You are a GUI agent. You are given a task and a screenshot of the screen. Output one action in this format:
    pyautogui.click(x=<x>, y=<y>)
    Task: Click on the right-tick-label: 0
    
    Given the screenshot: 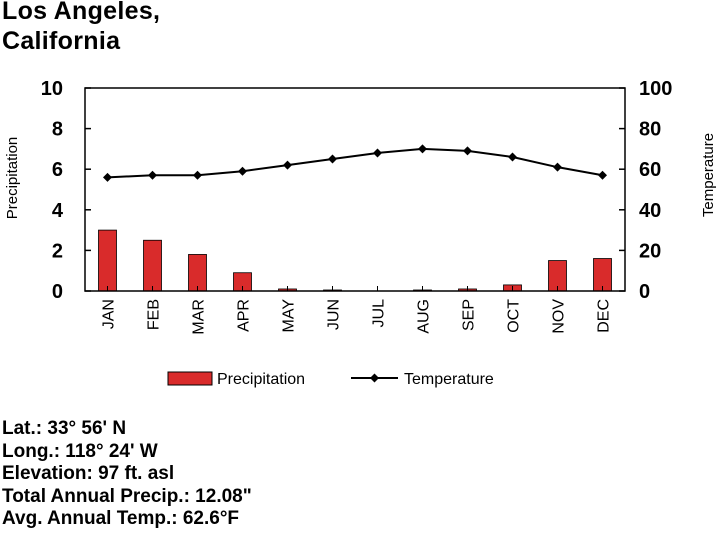 What is the action you would take?
    pyautogui.click(x=644, y=292)
    